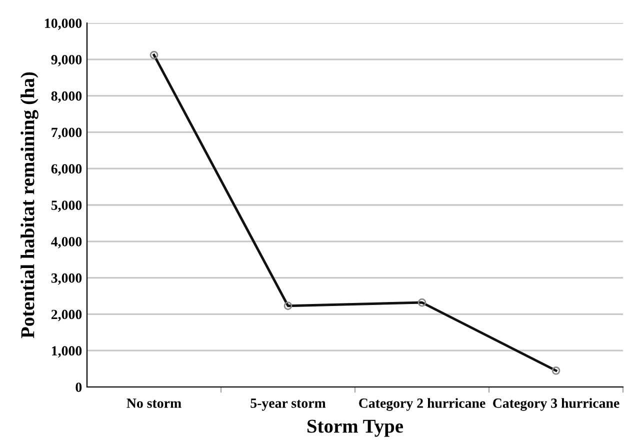  Describe the element at coordinates (556, 404) in the screenshot. I see `x-tick-label: Category 3 hurricane` at that location.